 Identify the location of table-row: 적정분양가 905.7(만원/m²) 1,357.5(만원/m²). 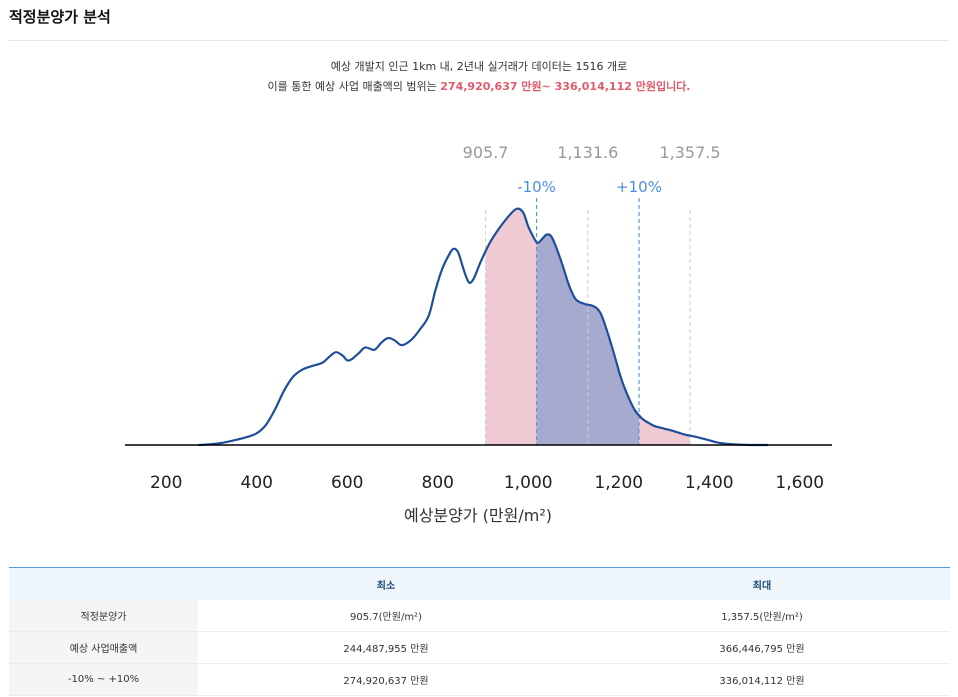
(479, 616).